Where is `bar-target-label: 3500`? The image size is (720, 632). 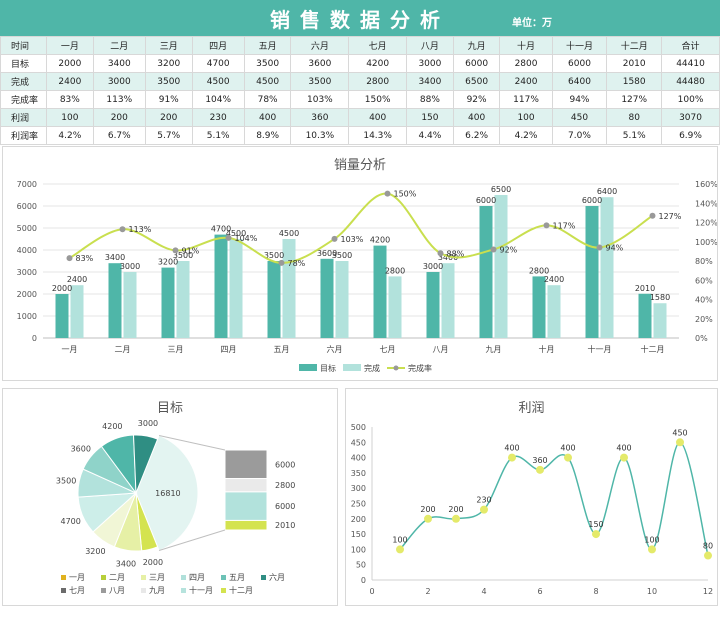 bar-target-label: 3500 is located at coordinates (274, 255).